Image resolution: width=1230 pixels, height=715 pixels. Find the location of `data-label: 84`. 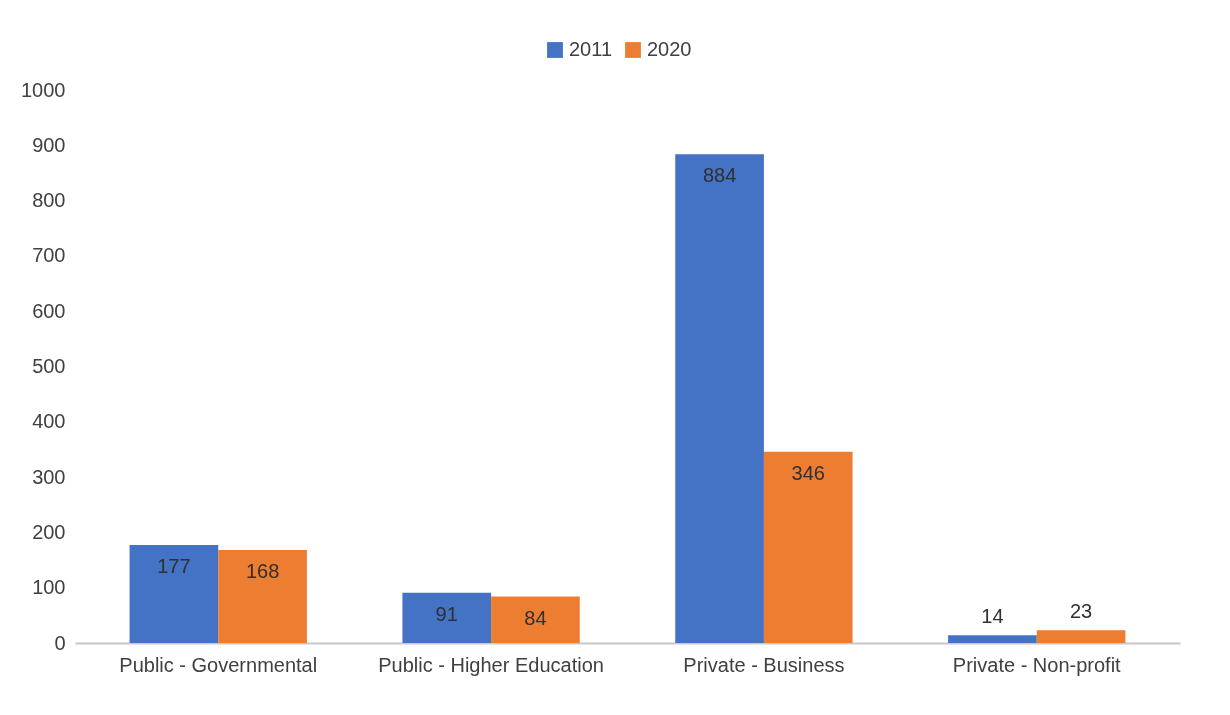

data-label: 84 is located at coordinates (535, 617).